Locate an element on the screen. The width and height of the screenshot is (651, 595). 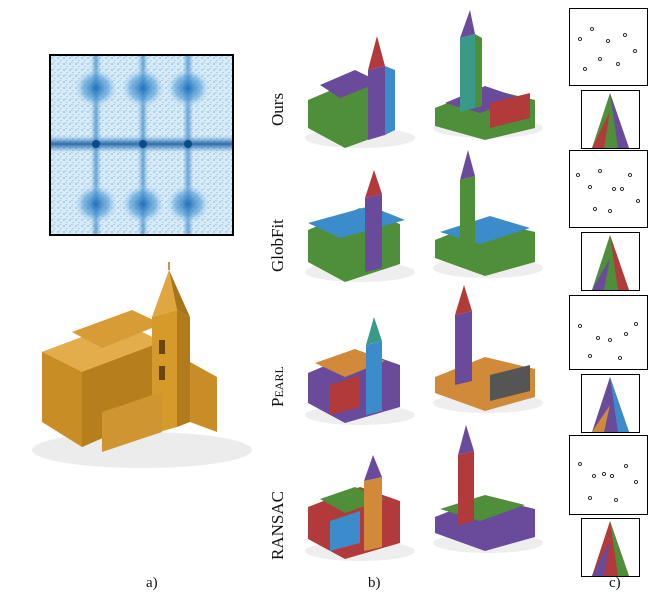
panel-label-b: b) is located at coordinates (374, 583).